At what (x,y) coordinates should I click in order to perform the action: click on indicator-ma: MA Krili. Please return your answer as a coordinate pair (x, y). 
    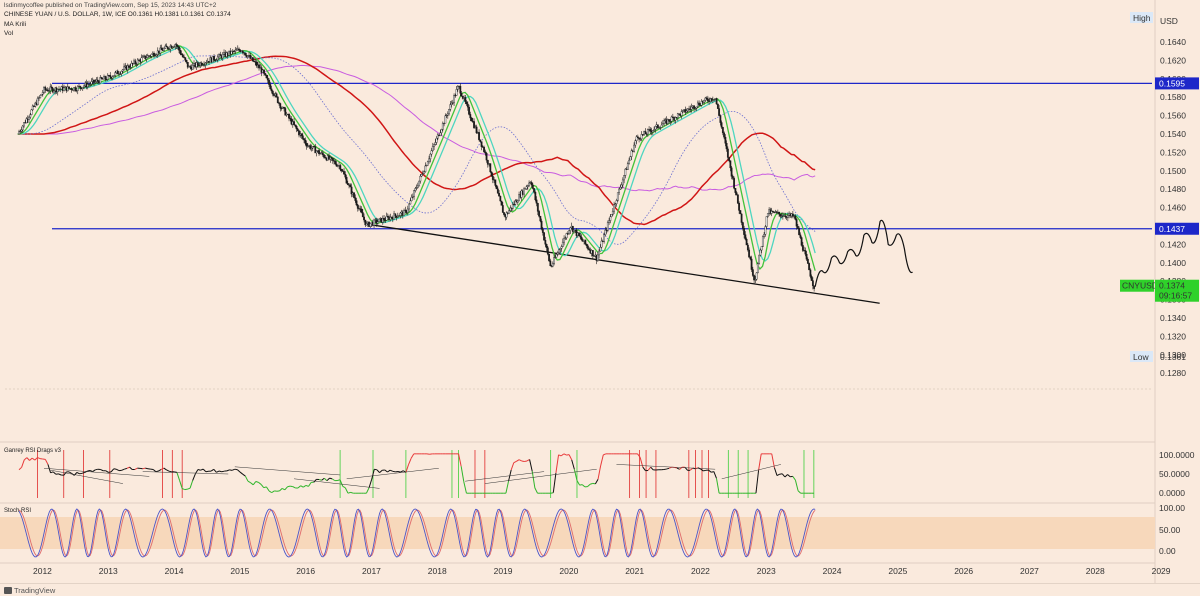
    Looking at the image, I should click on (15, 24).